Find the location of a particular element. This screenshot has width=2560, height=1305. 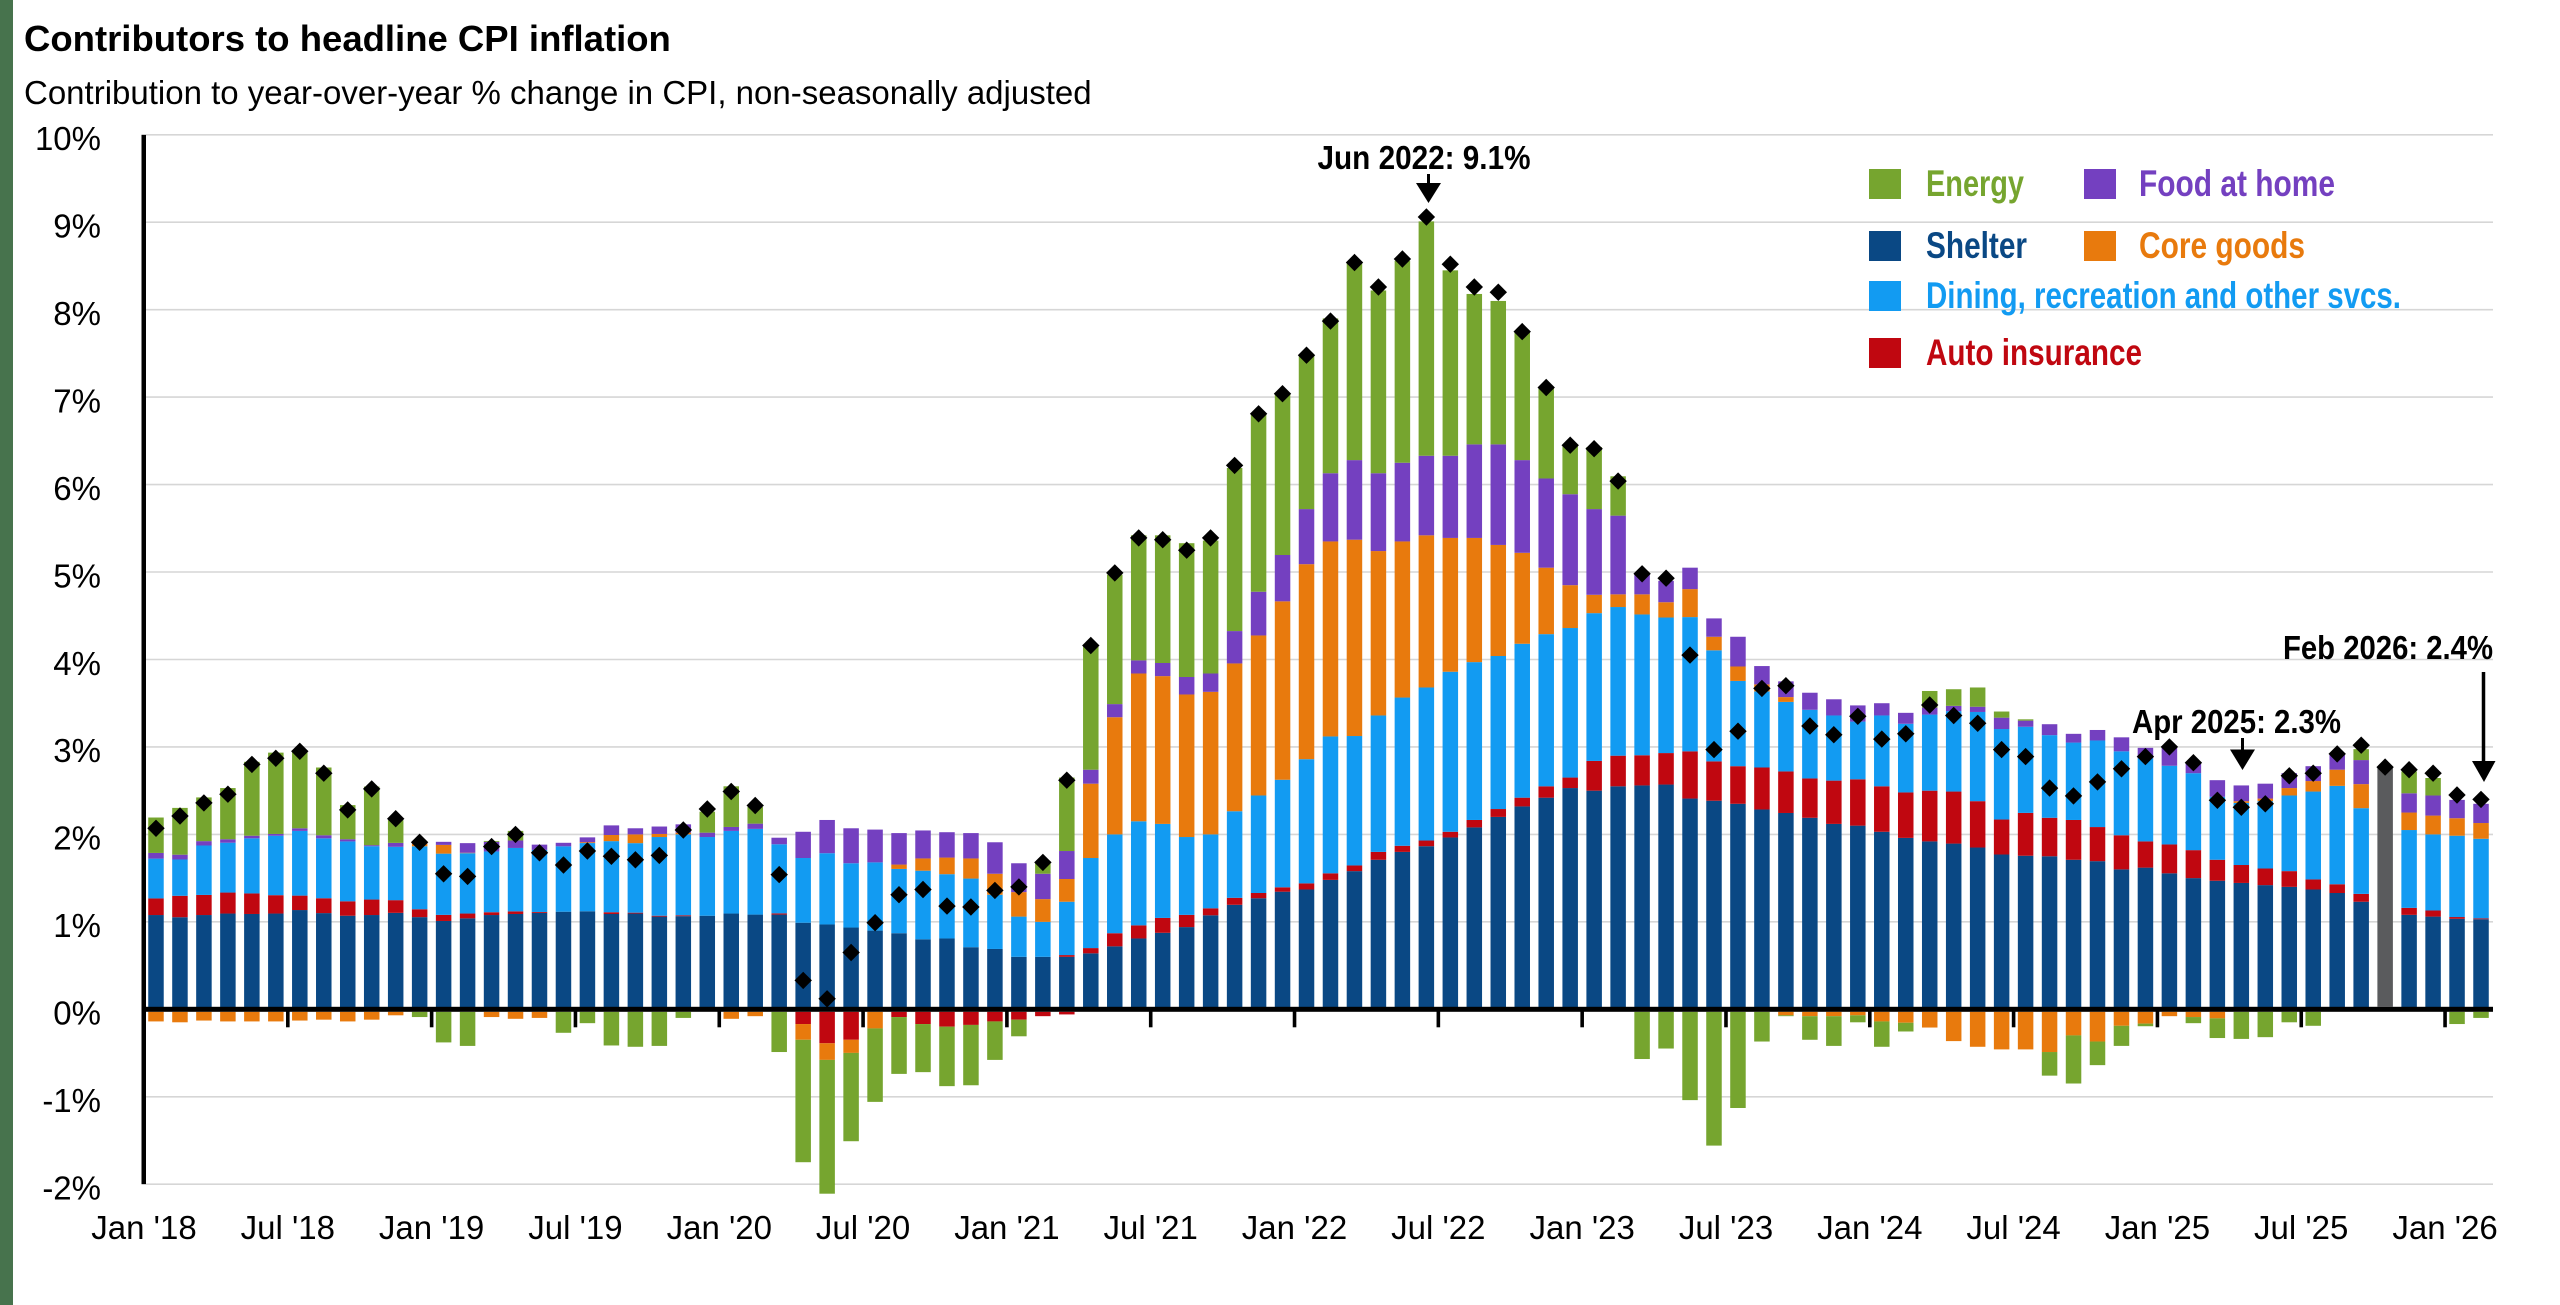

svg-text: Jul '19 is located at coordinates (575, 1227).